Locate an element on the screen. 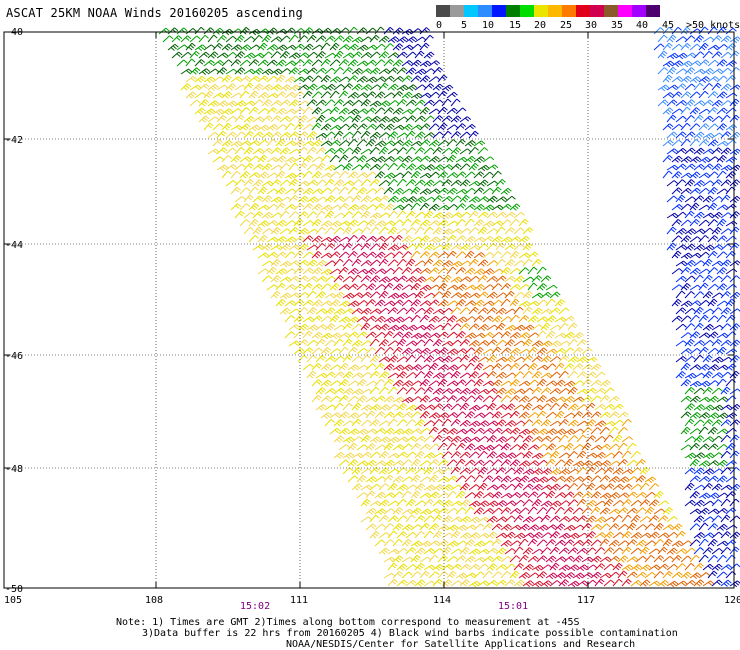 This screenshot has width=740, height=650. legend-swatch is located at coordinates (457, 11).